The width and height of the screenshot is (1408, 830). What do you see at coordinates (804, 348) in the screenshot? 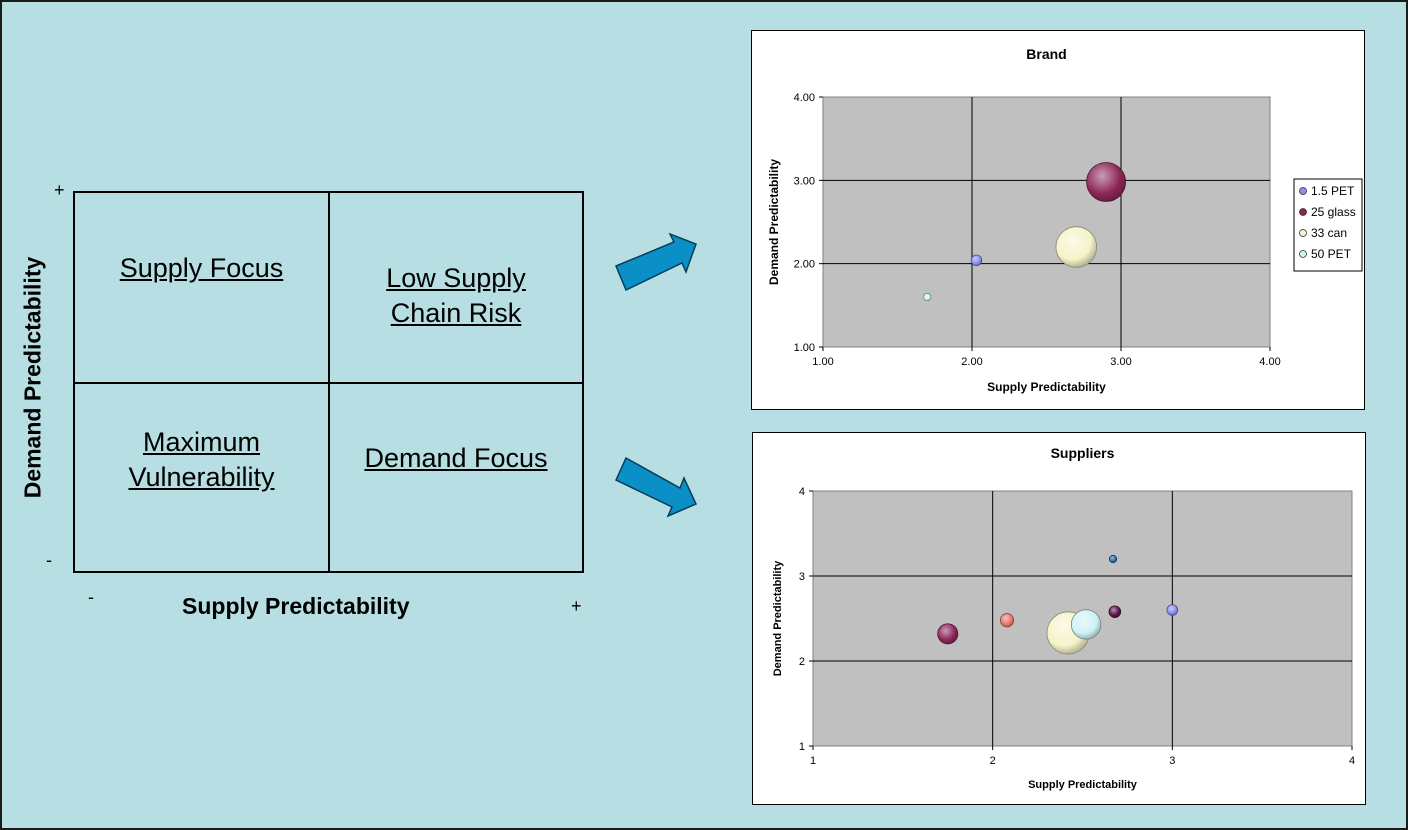
I see `y-tick-label: 1.00` at bounding box center [804, 348].